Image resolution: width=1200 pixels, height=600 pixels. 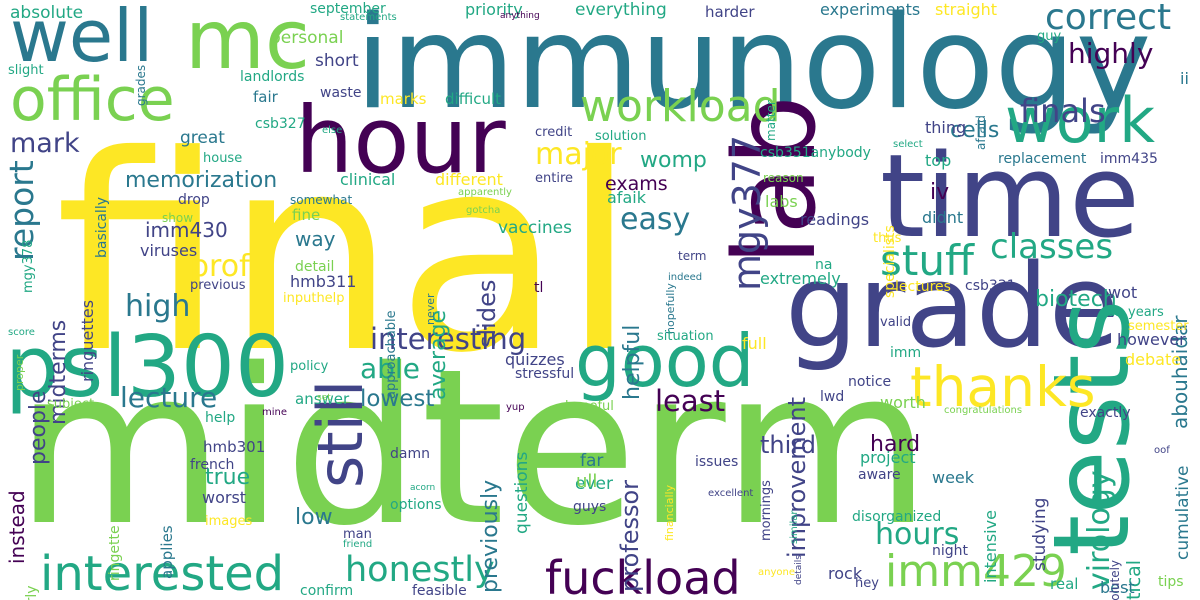 I want to click on word-classes: classes, so click(x=1052, y=247).